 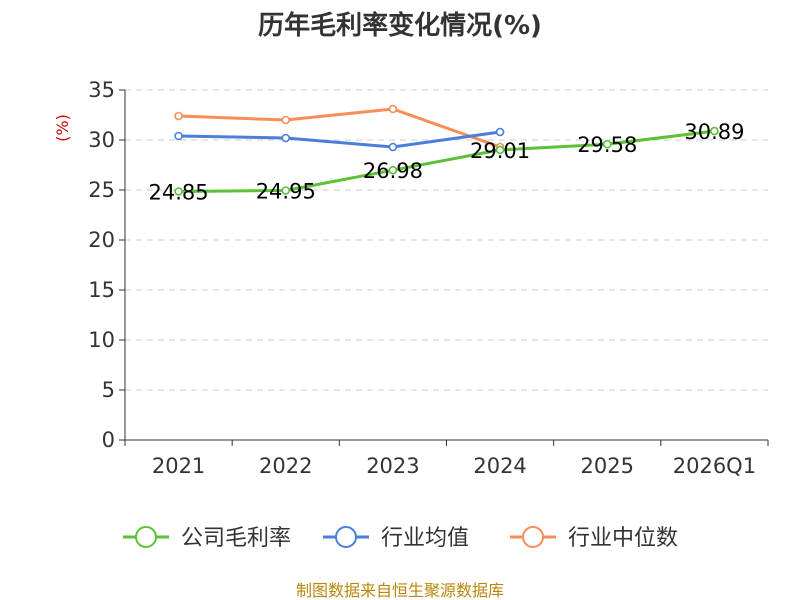 I want to click on data-label-2025: 29.58, so click(x=607, y=145).